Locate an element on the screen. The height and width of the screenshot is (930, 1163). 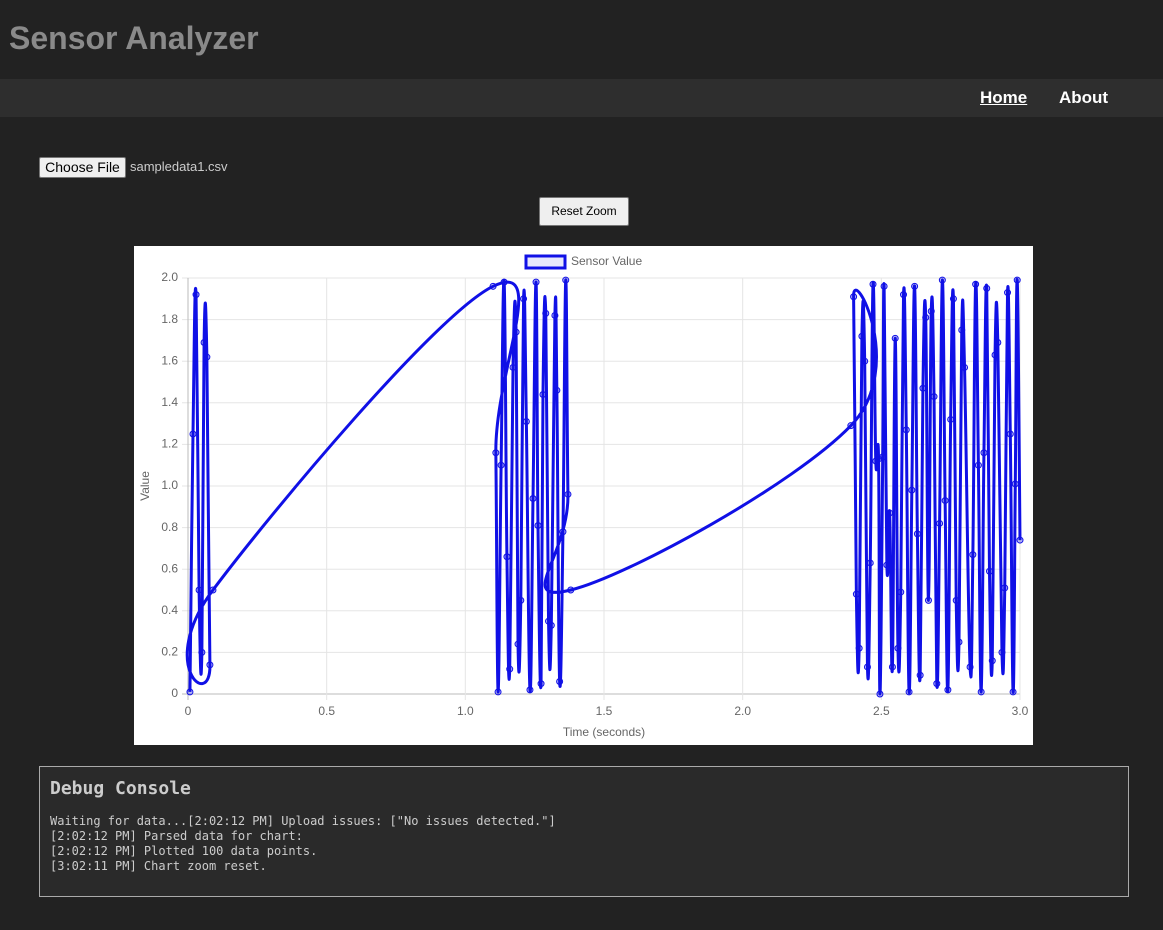
y-axis-title: Value is located at coordinates (145, 486).